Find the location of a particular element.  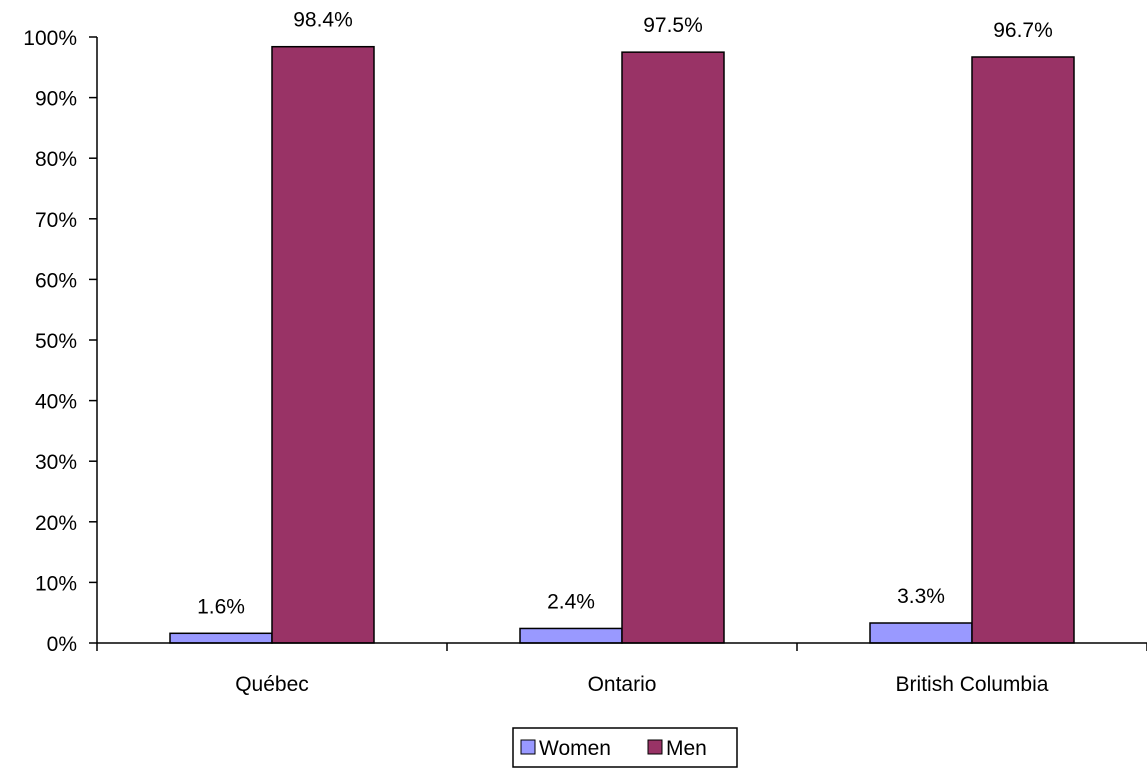

y-tick-label: 80% is located at coordinates (56, 159).